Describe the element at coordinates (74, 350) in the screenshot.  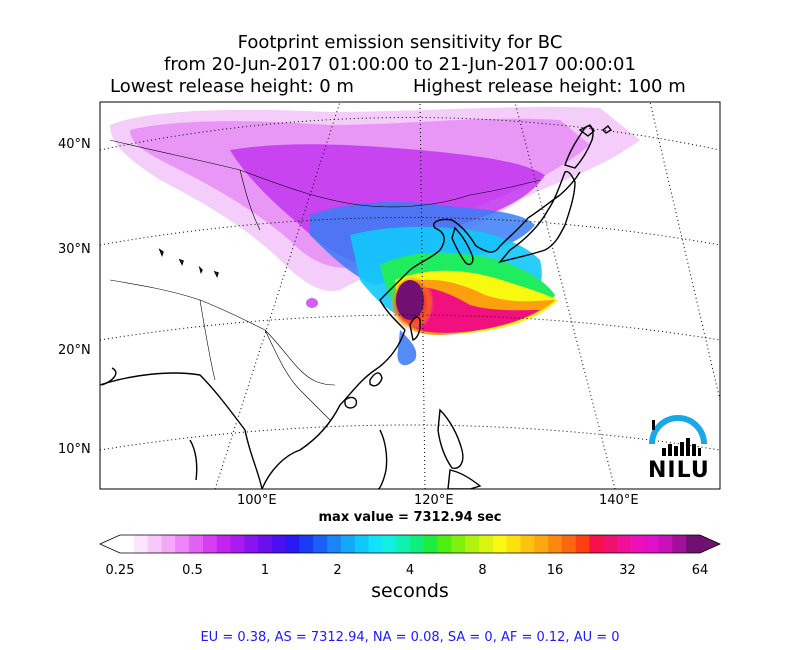
I see `lat-tick-label: 20°N` at that location.